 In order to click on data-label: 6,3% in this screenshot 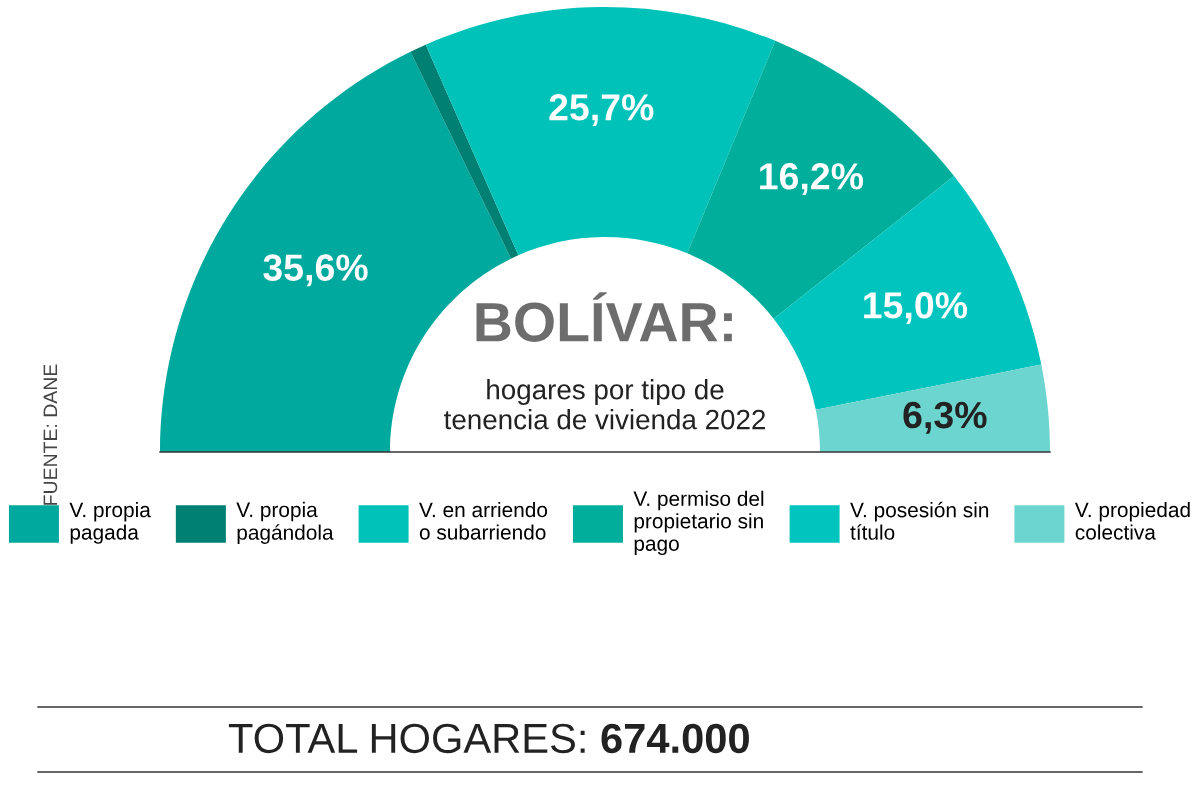, I will do `click(945, 417)`.